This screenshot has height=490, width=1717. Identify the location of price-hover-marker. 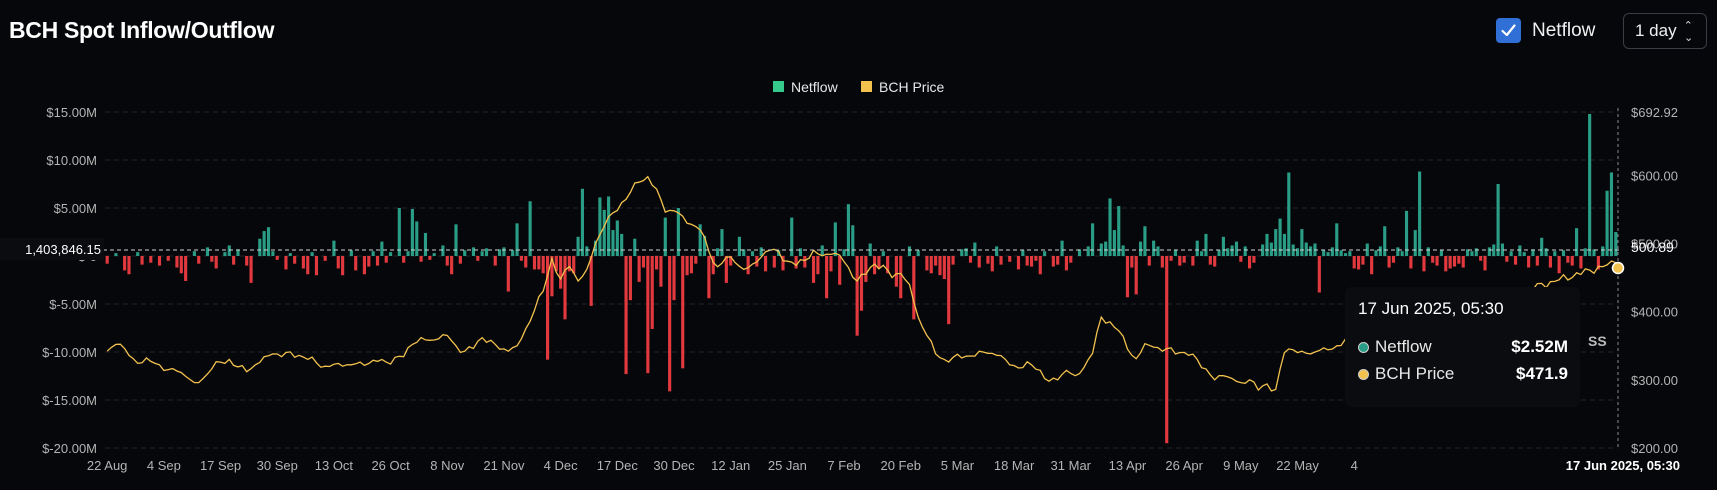
(1618, 268).